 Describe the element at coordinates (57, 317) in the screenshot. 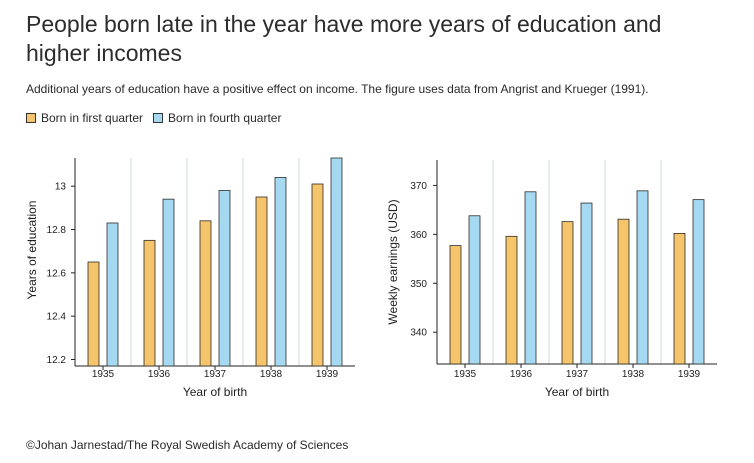

I see `y-tick-label: 12.4` at that location.